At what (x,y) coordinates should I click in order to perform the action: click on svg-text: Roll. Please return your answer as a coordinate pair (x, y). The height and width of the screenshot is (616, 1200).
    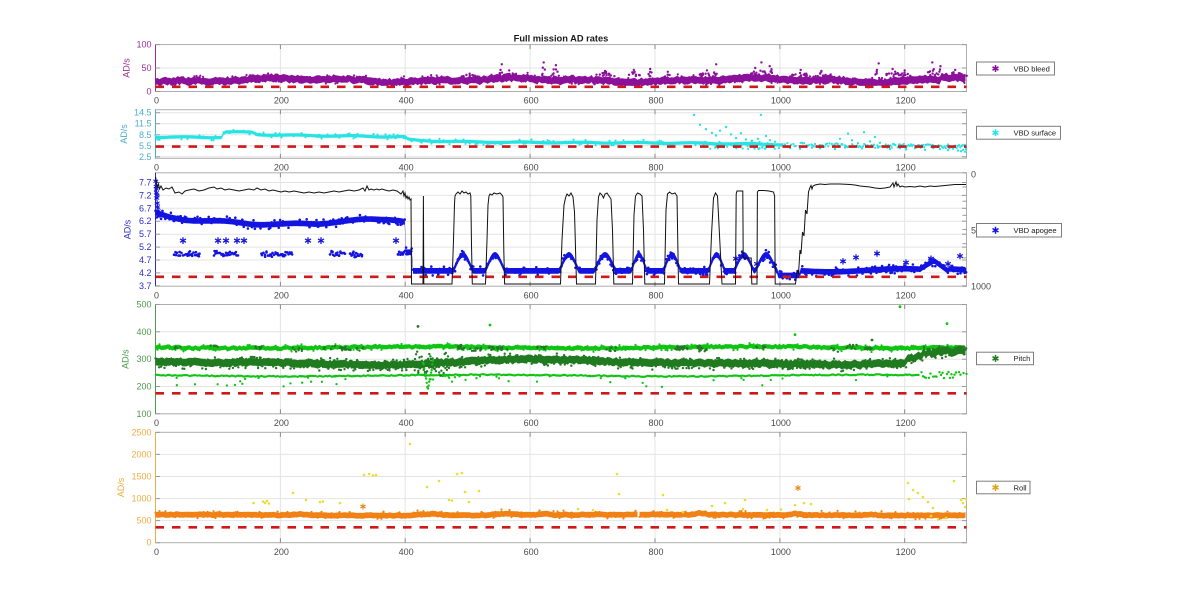
    Looking at the image, I should click on (1020, 487).